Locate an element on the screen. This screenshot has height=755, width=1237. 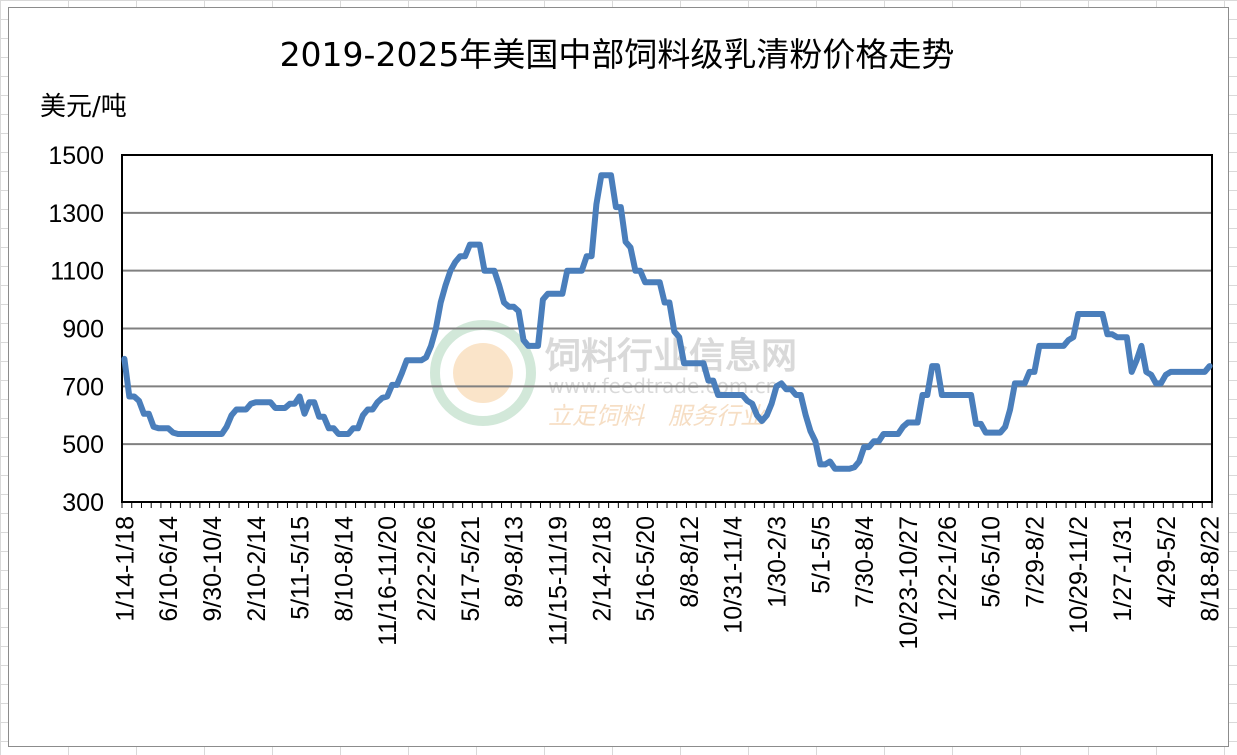
watermark-site-name: 饲料行业信息网 is located at coordinates (671, 356).